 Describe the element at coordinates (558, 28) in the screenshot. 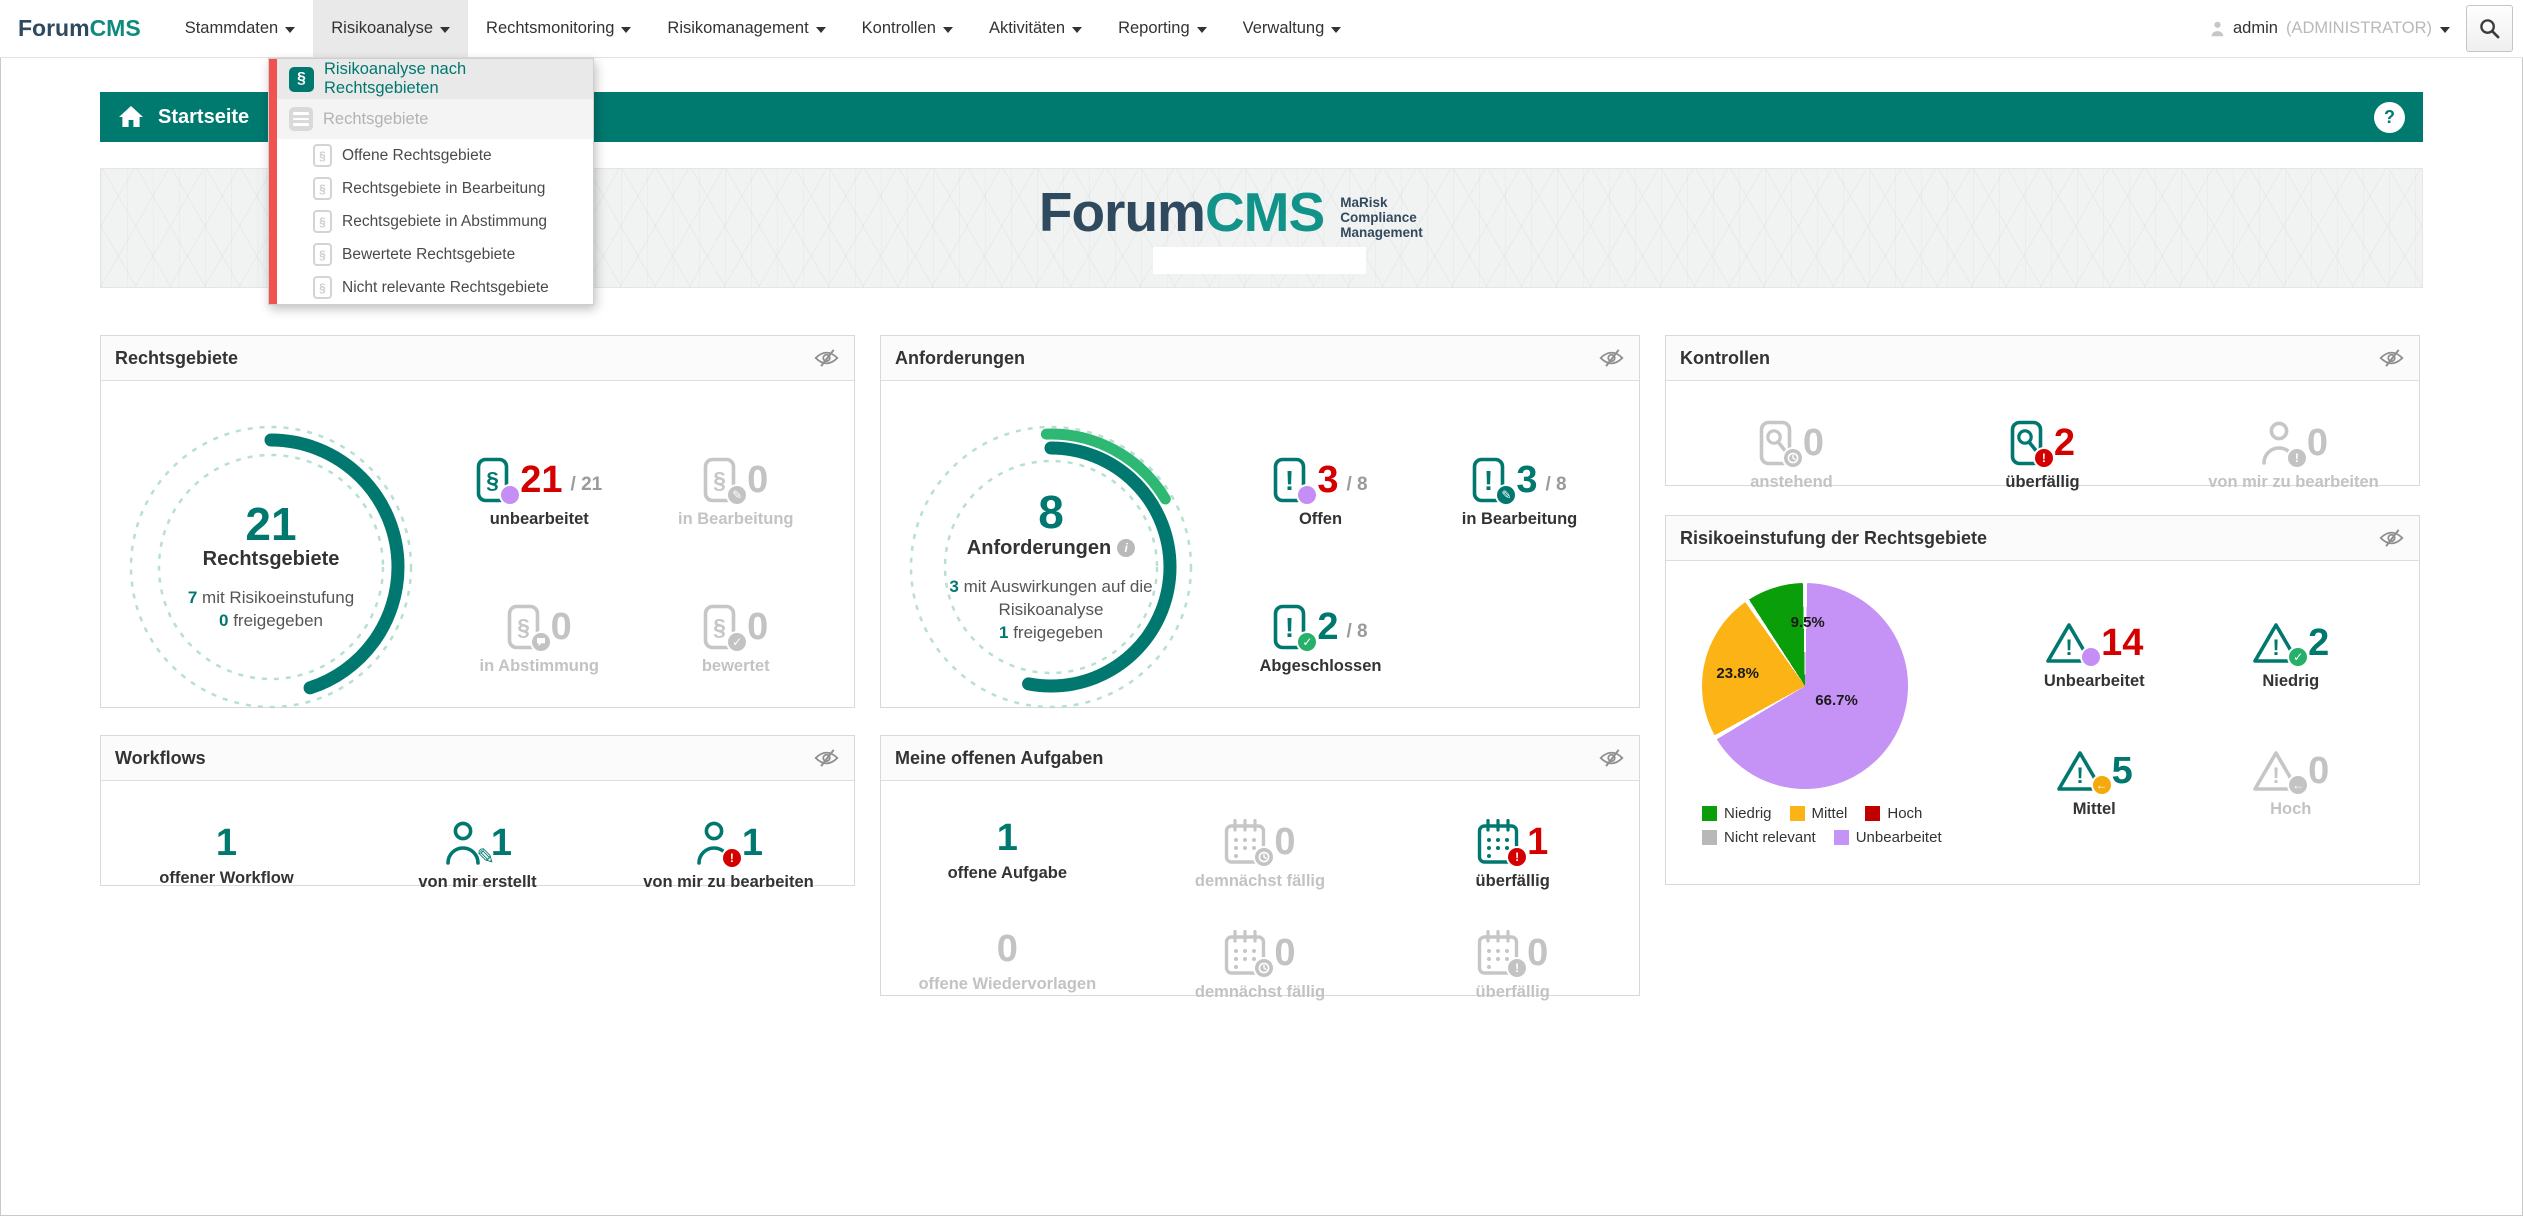

I see `menu-rechtsmonitoring: Rechtsmonitoring` at that location.